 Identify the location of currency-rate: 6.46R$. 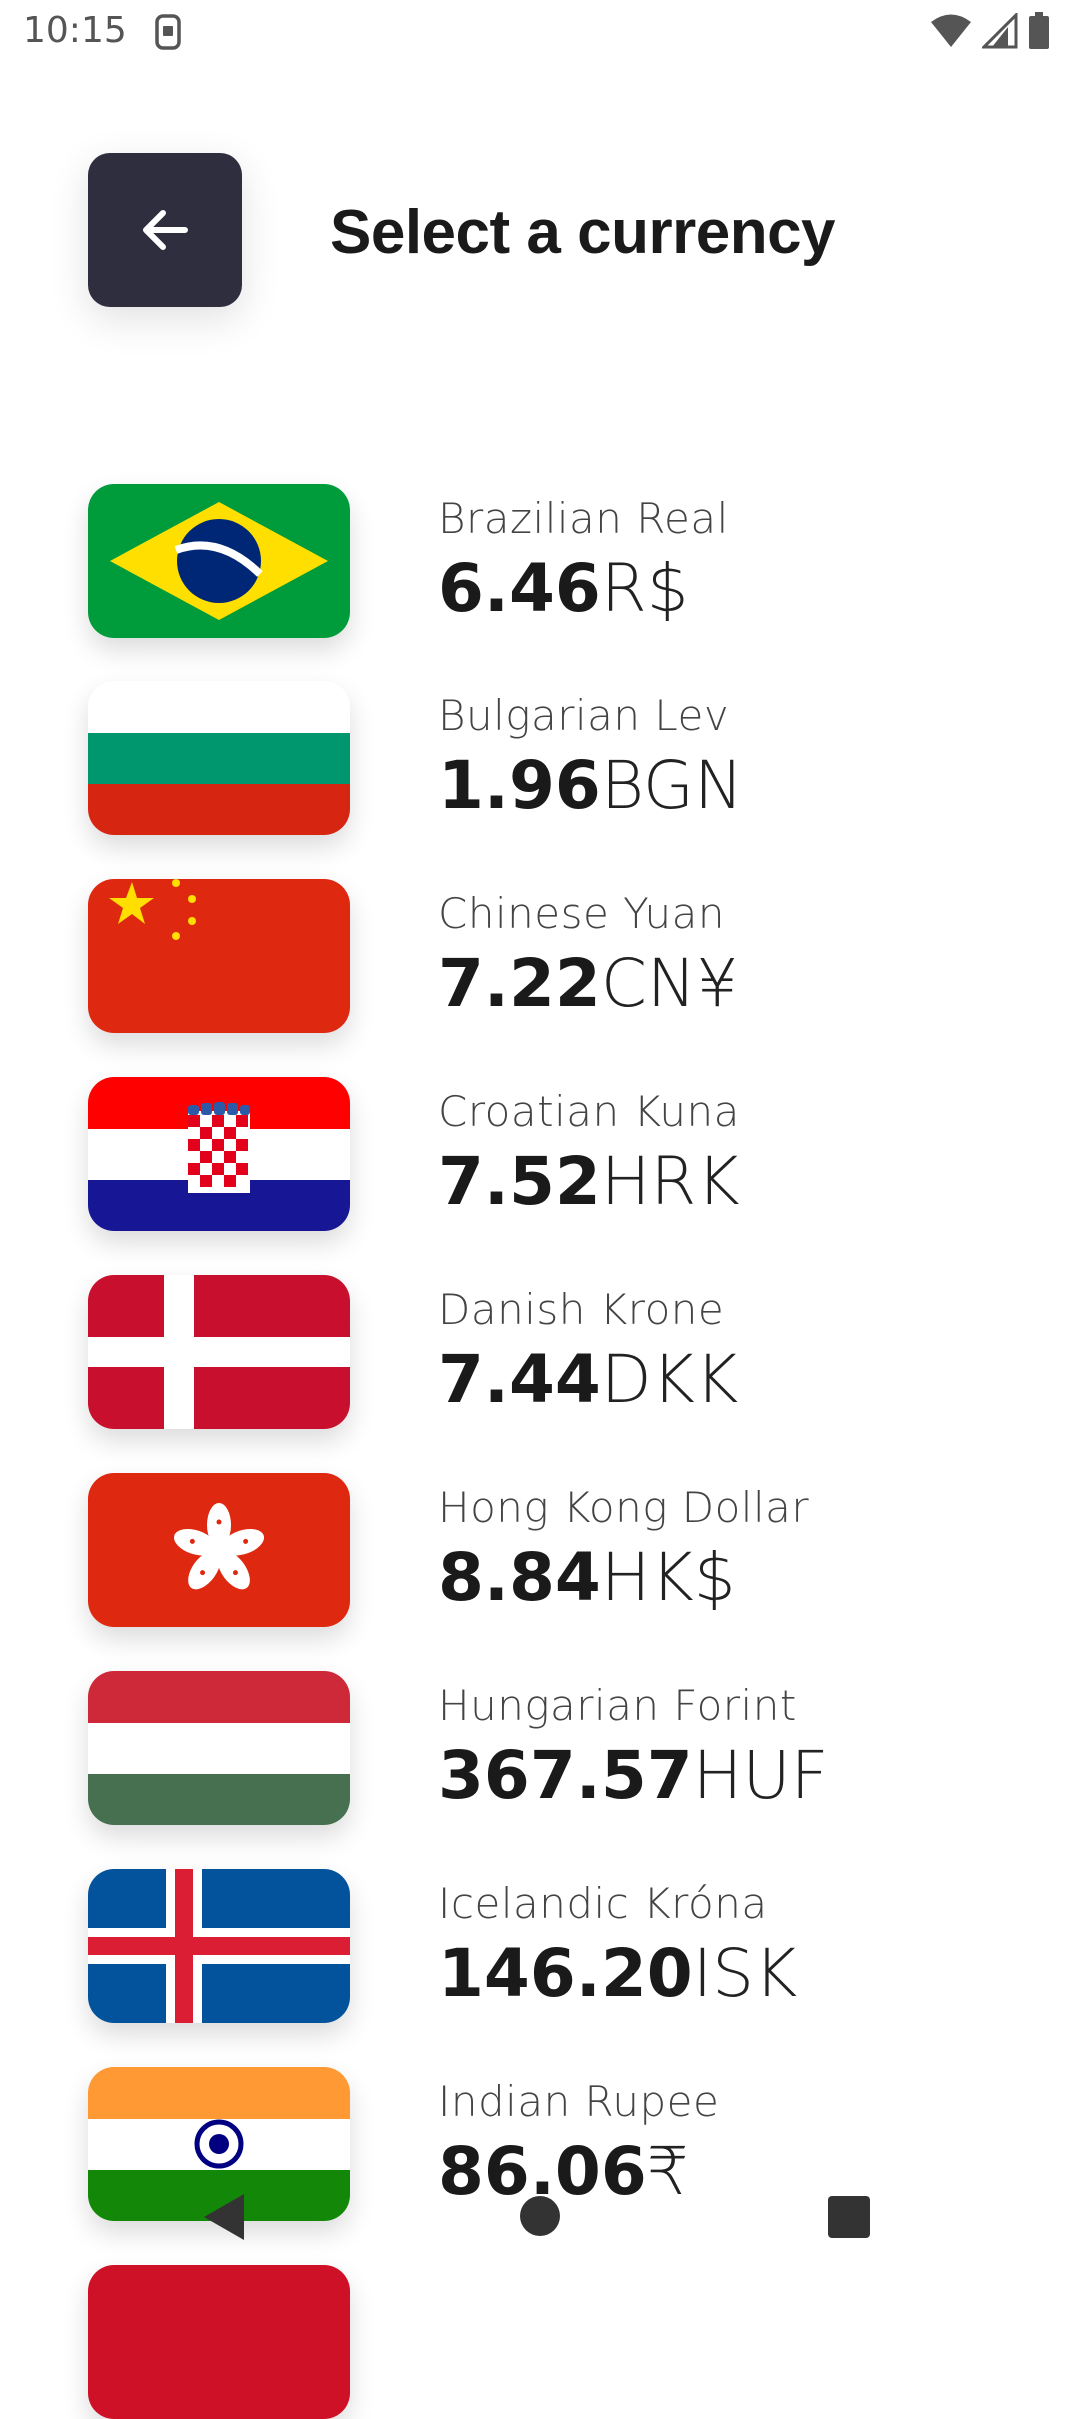
(563, 589).